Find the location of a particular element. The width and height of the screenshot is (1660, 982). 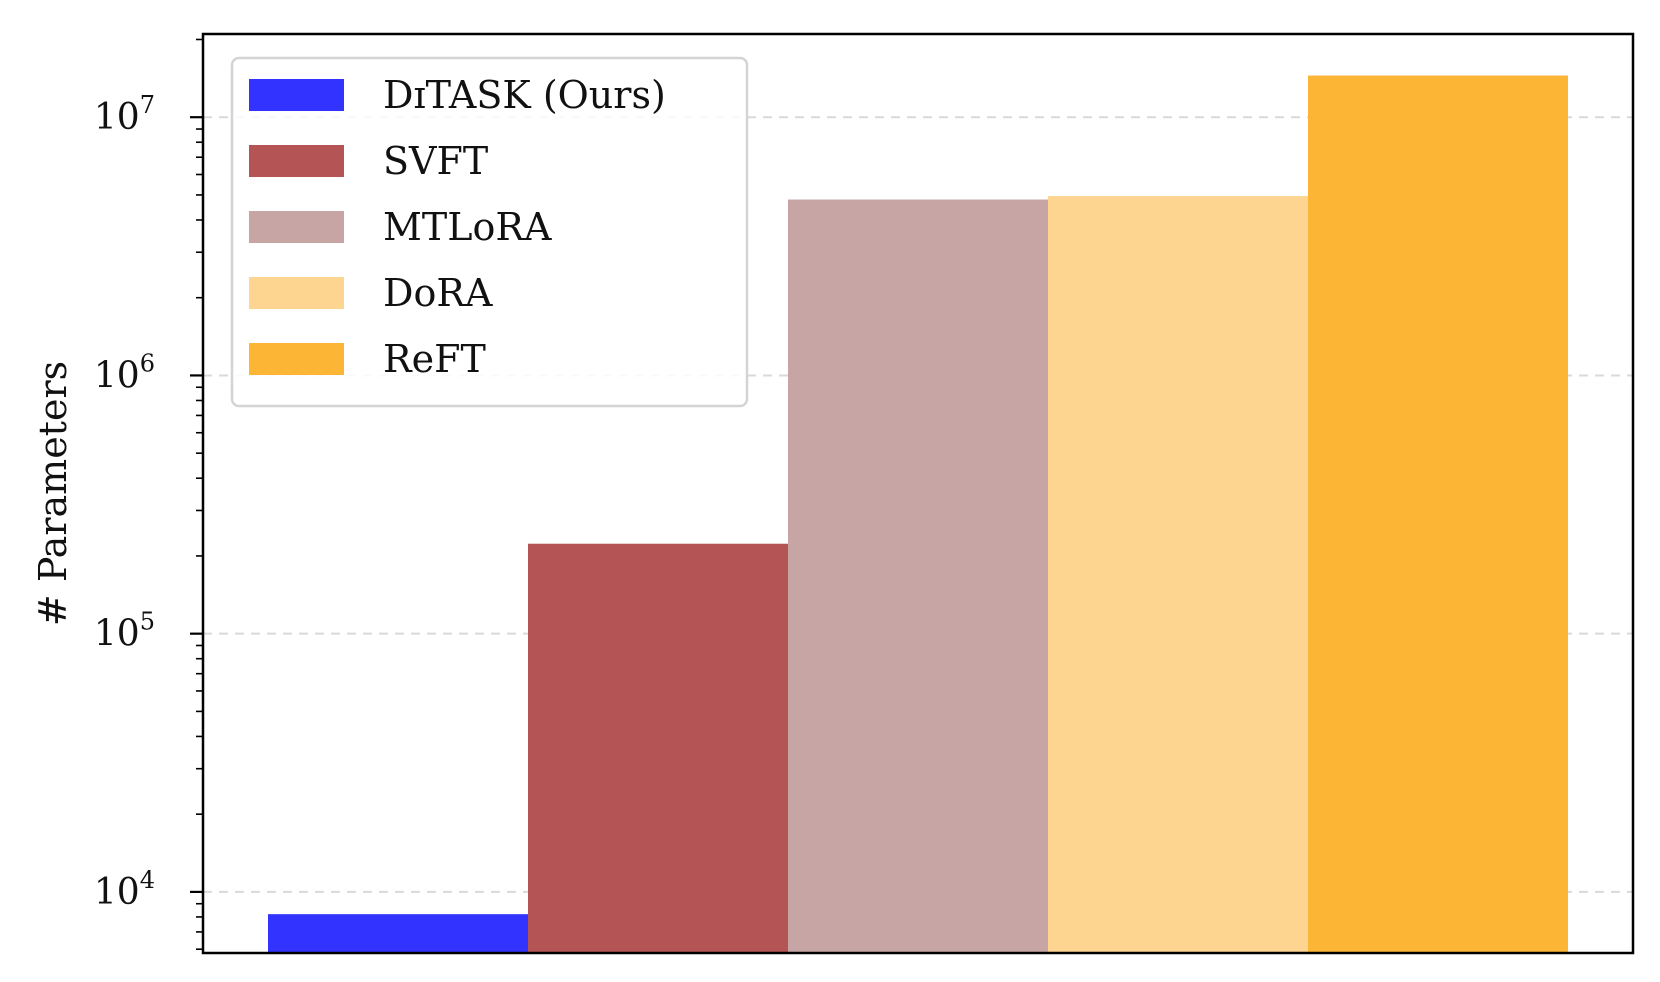

legend-label-1: SVFT is located at coordinates (435, 161).